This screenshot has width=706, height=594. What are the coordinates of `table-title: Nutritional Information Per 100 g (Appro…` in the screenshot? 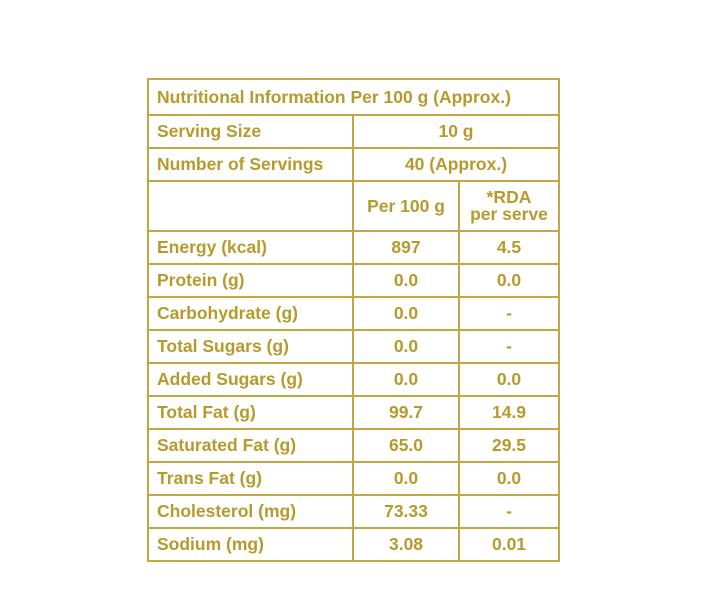 It's located at (353, 97).